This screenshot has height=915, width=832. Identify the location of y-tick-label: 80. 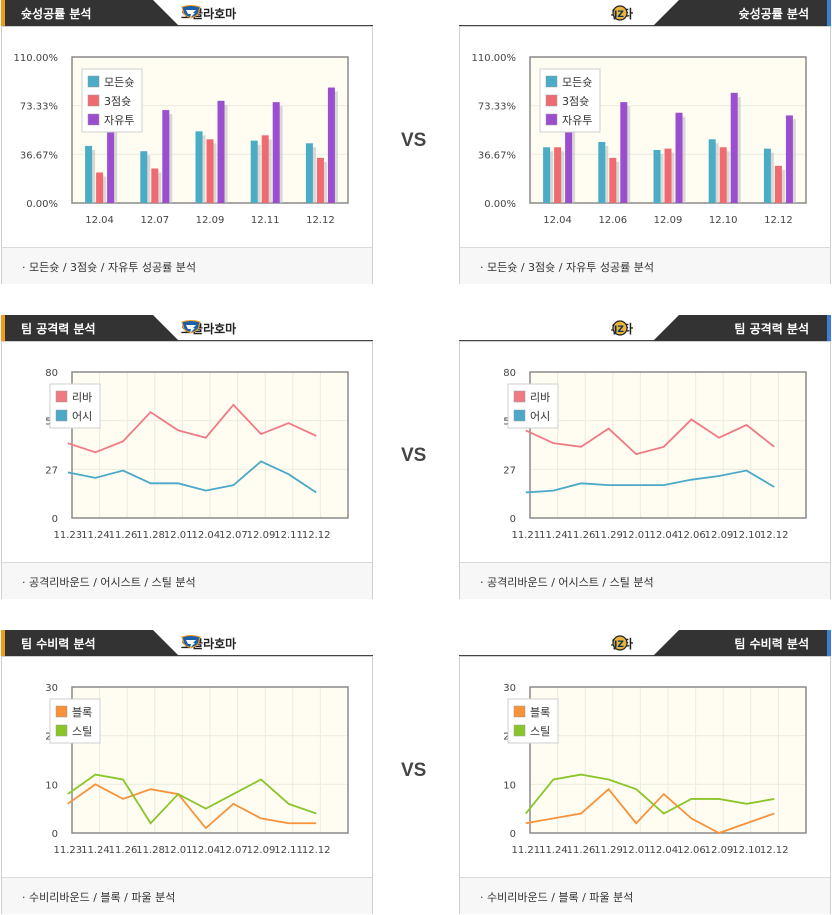
(509, 373).